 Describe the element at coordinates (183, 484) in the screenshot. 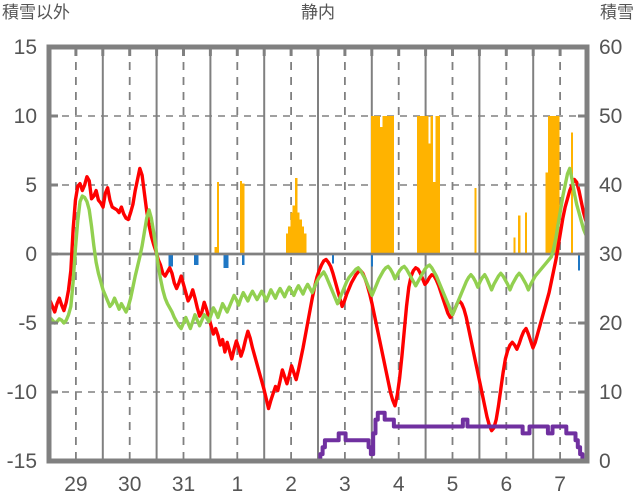

I see `x-tick-label: 31` at that location.